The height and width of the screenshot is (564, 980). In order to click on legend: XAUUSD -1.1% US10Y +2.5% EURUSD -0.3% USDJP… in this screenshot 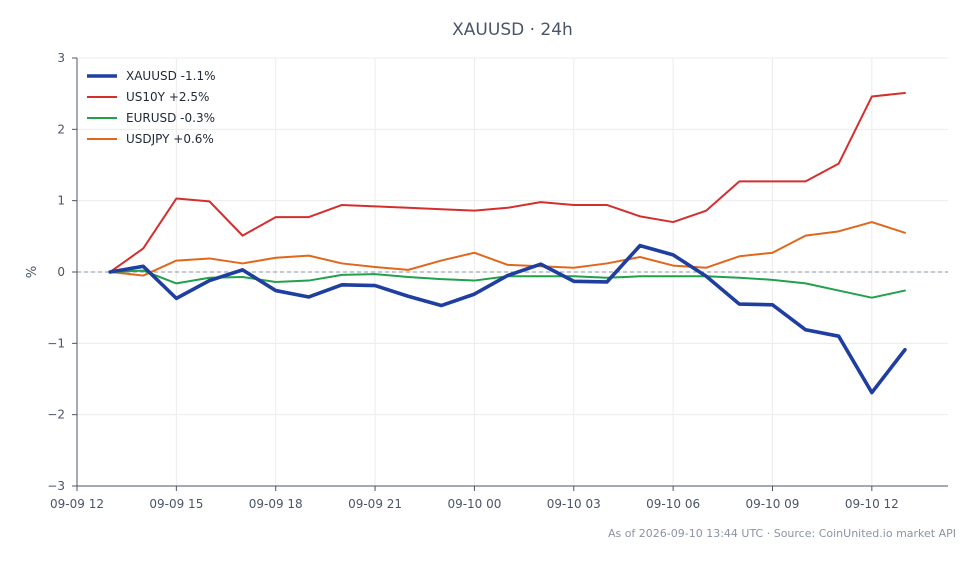, I will do `click(151, 107)`.